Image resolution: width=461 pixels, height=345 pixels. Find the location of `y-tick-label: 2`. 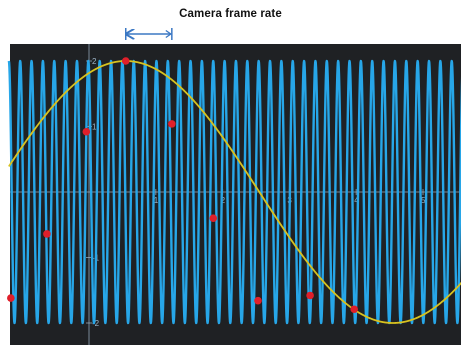

y-tick-label: 2 is located at coordinates (94, 61).